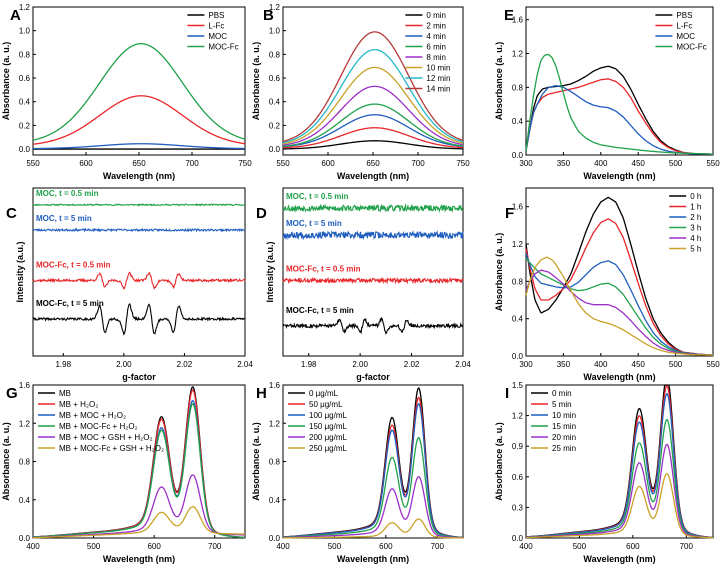 The width and height of the screenshot is (720, 569). Describe the element at coordinates (261, 213) in the screenshot. I see `panel-label: D` at that location.